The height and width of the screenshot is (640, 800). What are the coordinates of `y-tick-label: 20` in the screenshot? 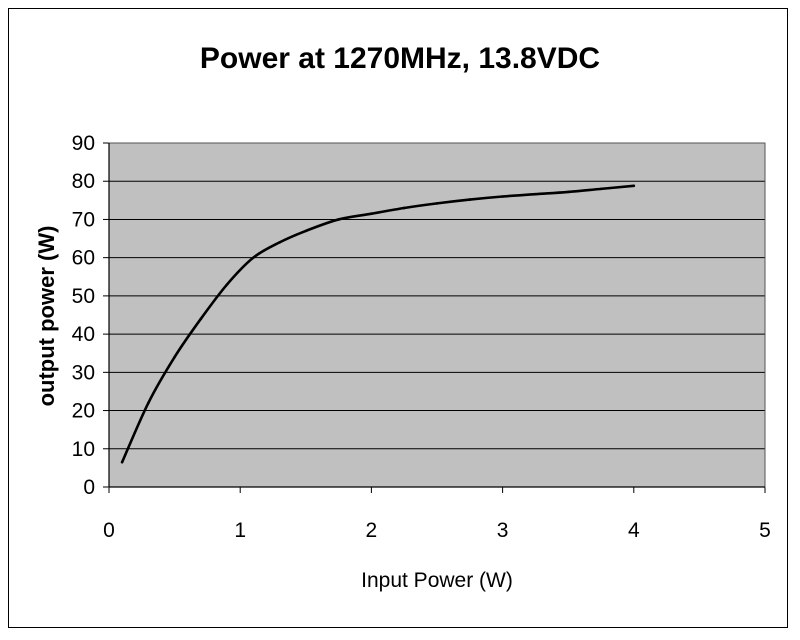 It's located at (83, 411).